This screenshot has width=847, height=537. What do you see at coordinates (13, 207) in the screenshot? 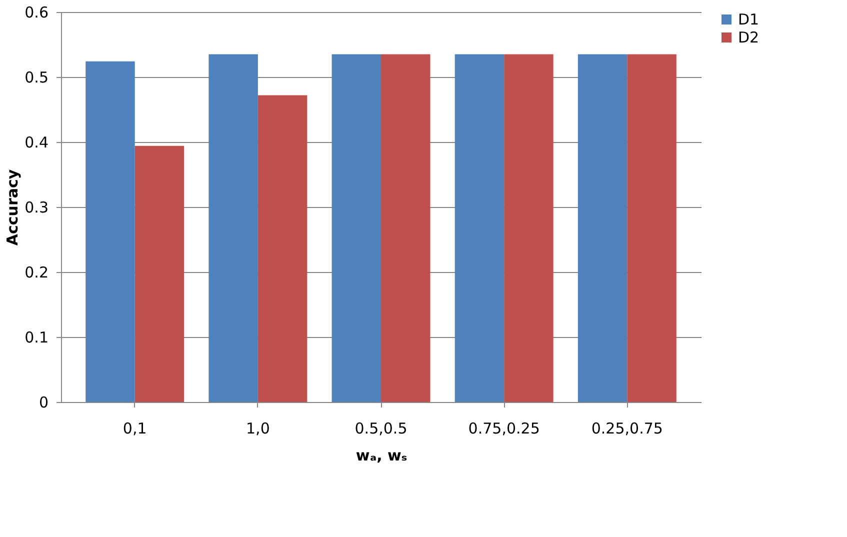
I see `y-axis-title: Accuracy` at bounding box center [13, 207].